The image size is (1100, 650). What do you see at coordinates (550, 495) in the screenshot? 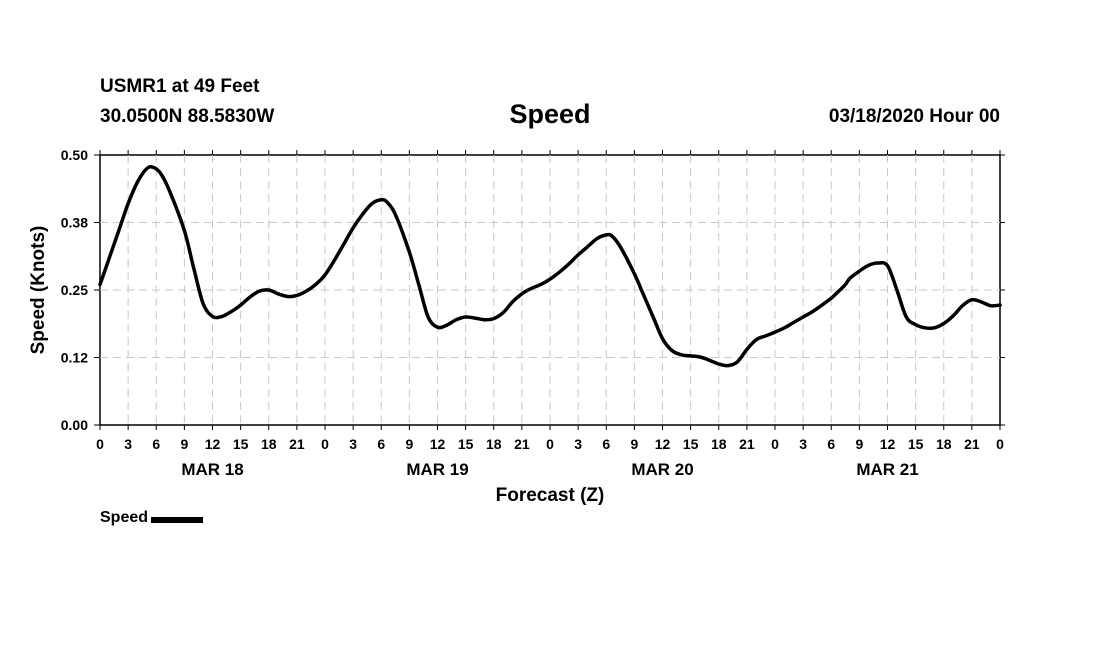
I see `x-axis-title: Forecast (Z)` at bounding box center [550, 495].